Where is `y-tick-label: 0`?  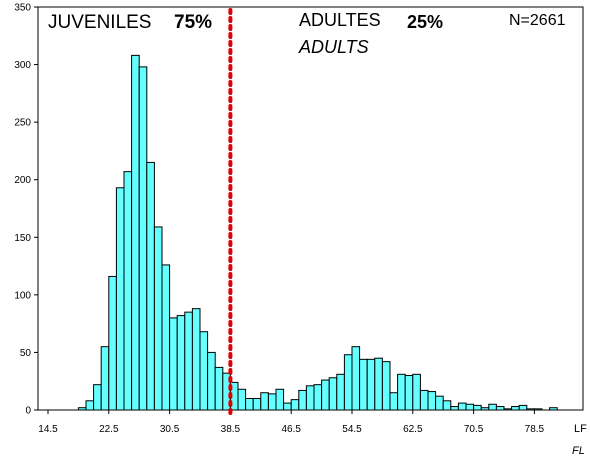 y-tick-label: 0 is located at coordinates (28, 411).